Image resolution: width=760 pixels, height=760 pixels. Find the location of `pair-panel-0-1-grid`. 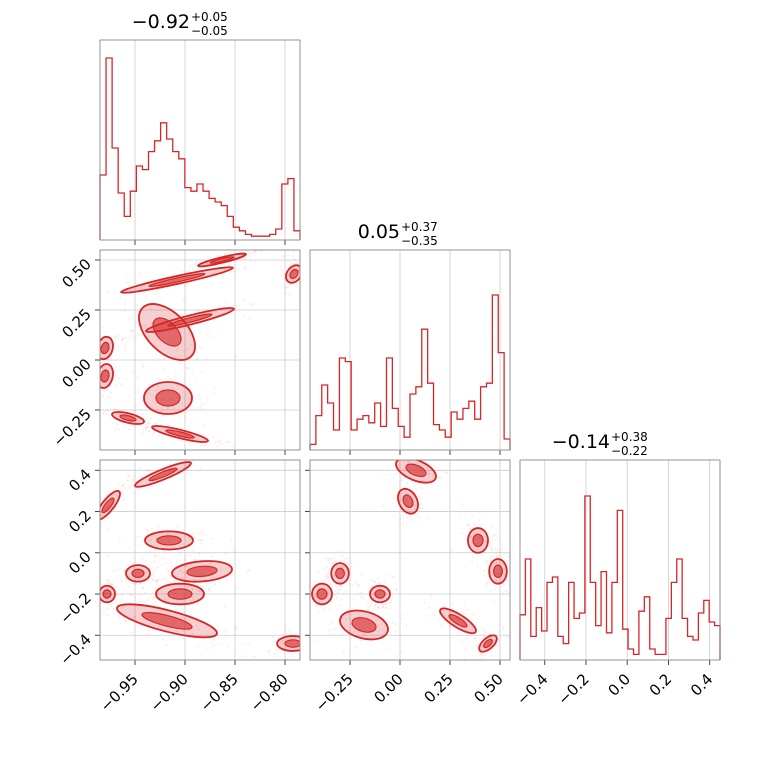

pair-panel-0-1-grid is located at coordinates (200, 350).